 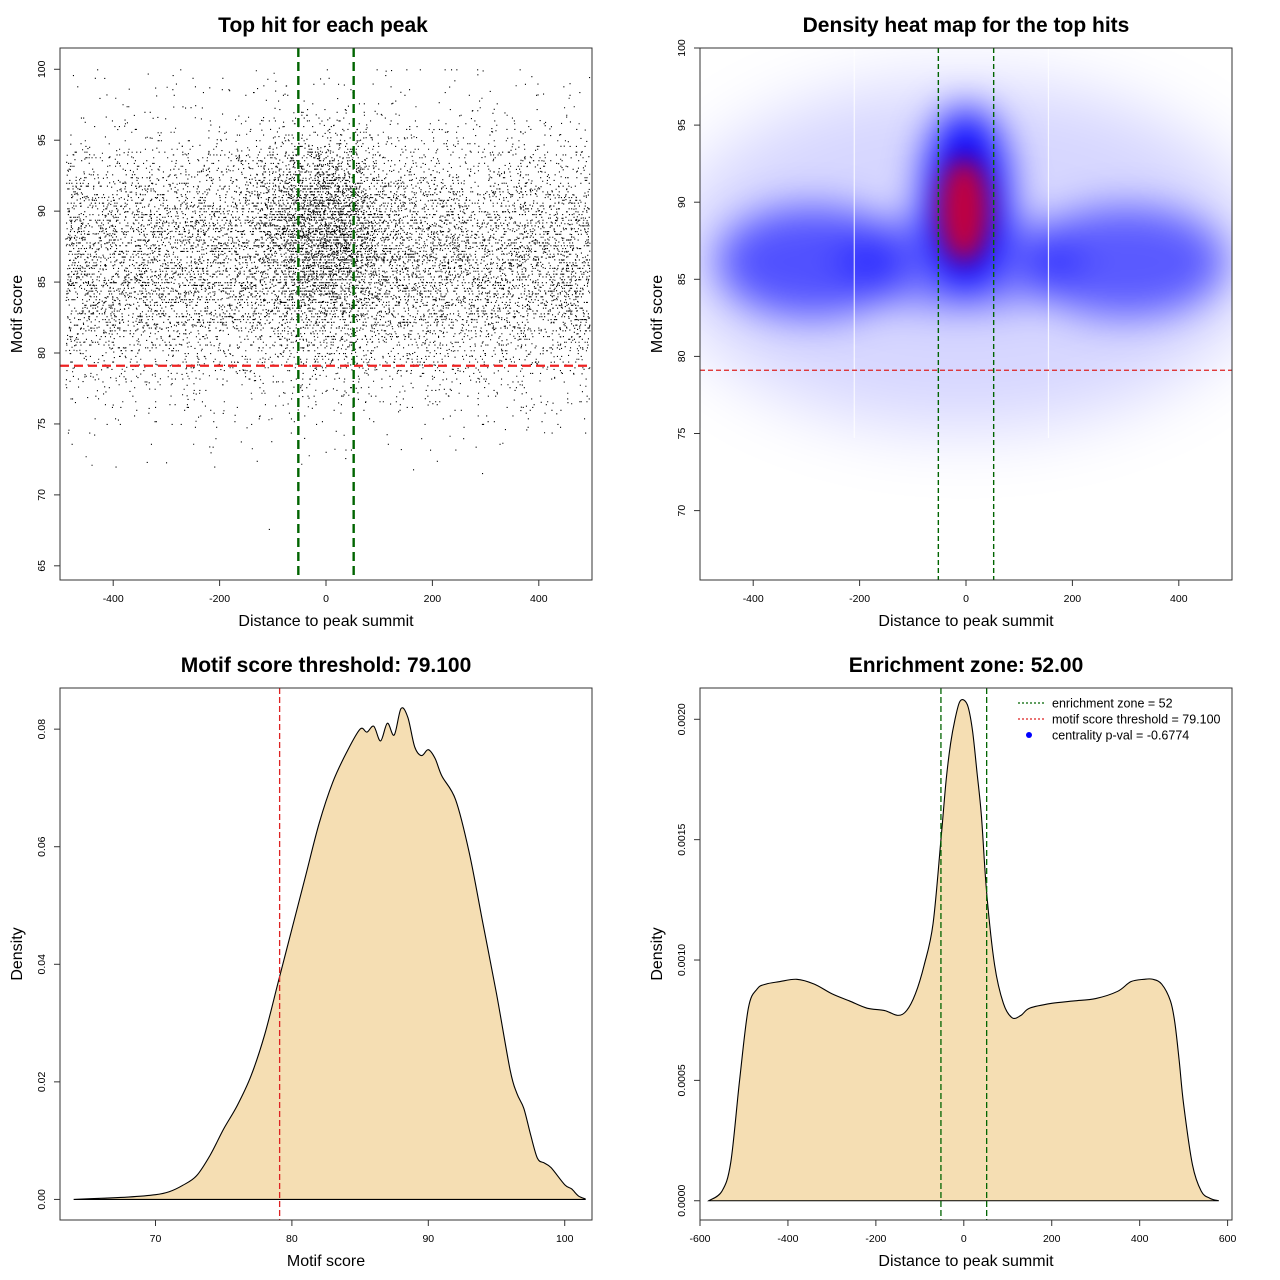 What do you see at coordinates (42, 1081) in the screenshot?
I see `y-tick-label: 0.02` at bounding box center [42, 1081].